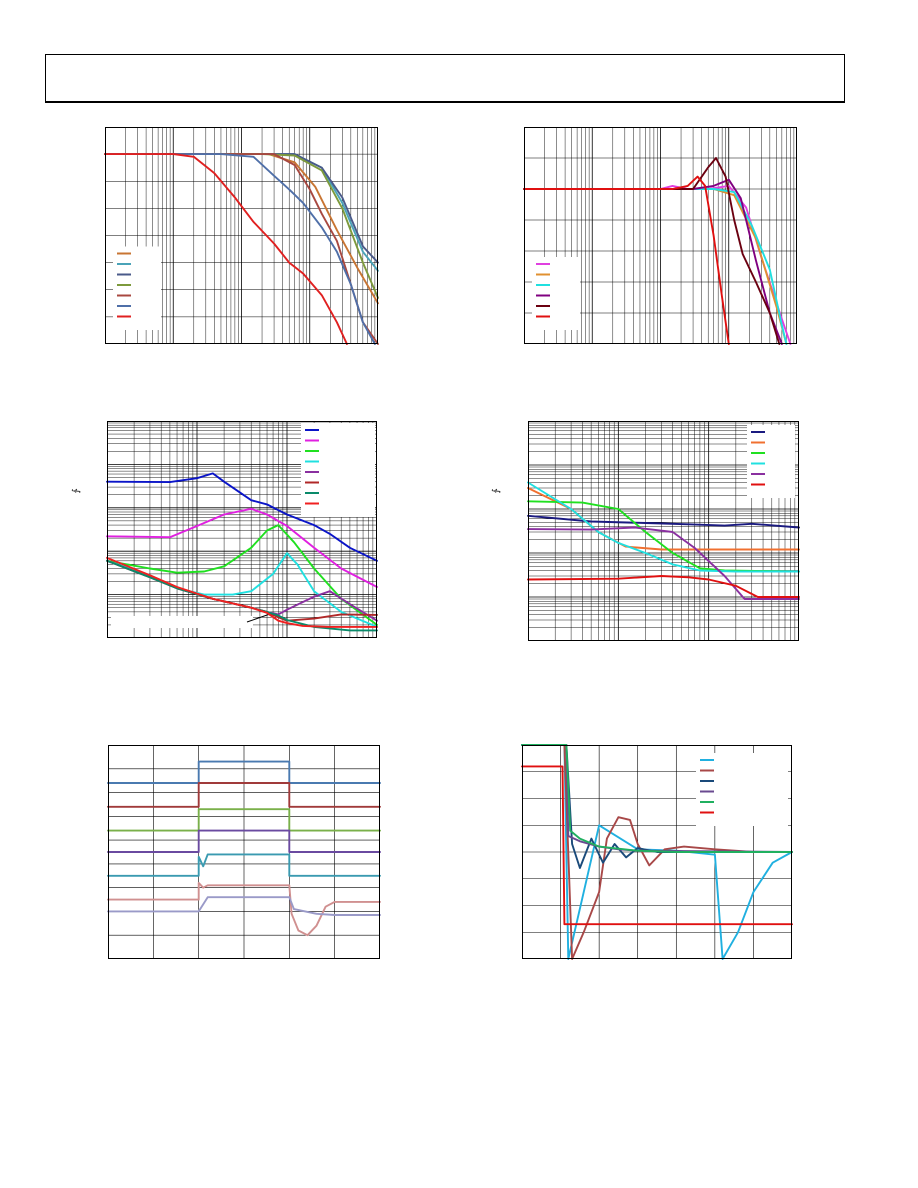 Image resolution: width=918 pixels, height=1188 pixels. I want to click on c2-svg, so click(660, 236).